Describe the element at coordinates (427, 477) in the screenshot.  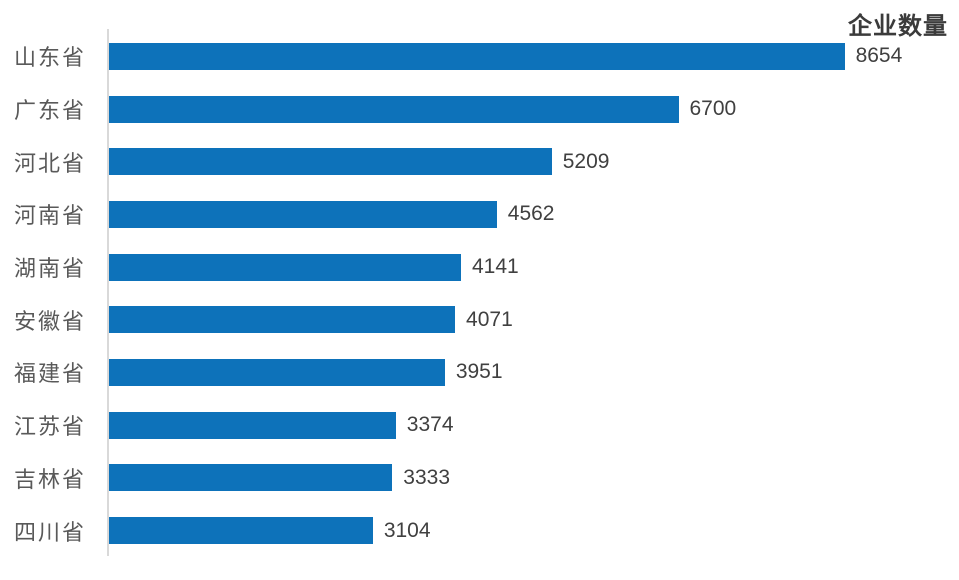
I see `value-label: 3333` at that location.